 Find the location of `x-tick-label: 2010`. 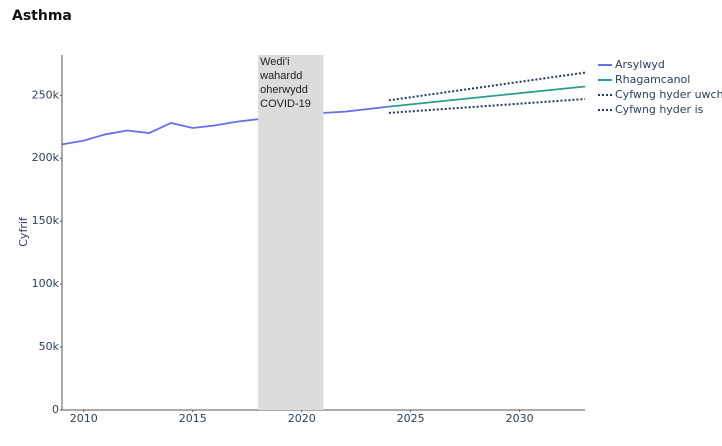

x-tick-label: 2010 is located at coordinates (84, 418).